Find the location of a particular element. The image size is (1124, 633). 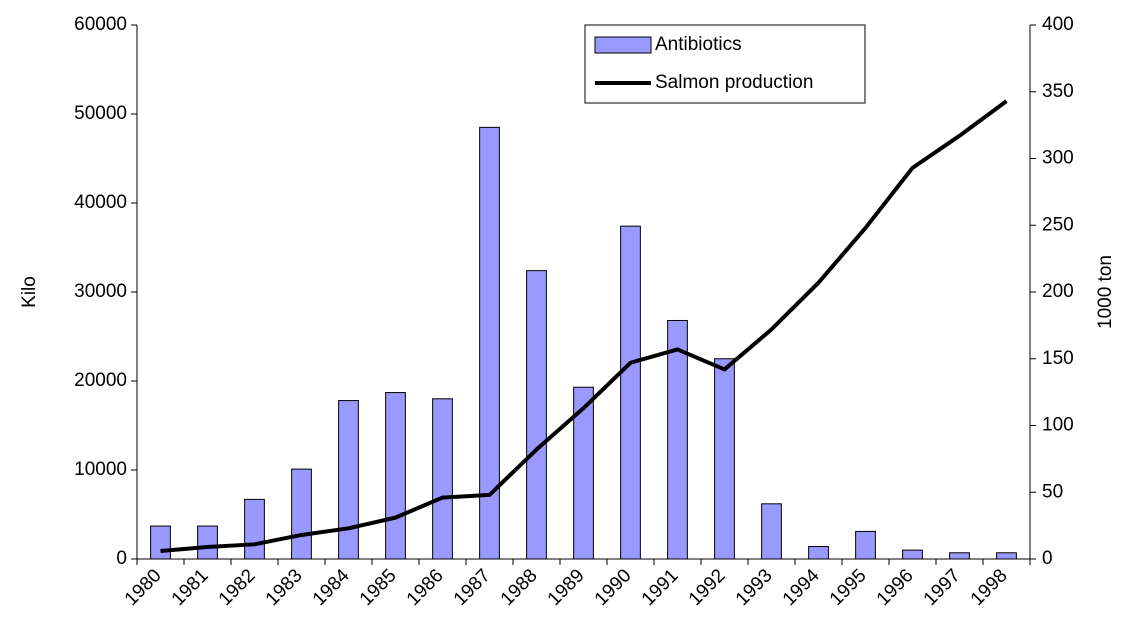

x-tick-label: 1992 is located at coordinates (707, 587).